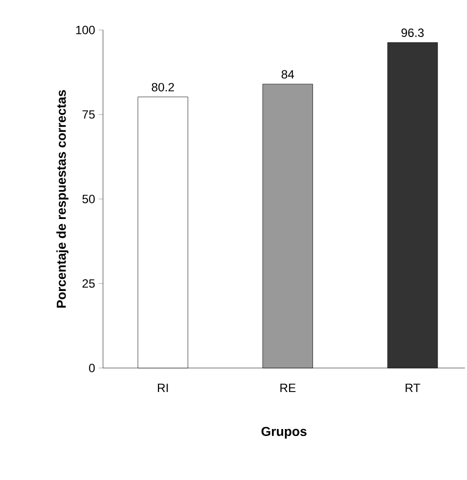 This screenshot has width=467, height=480. Describe the element at coordinates (288, 74) in the screenshot. I see `data-label: 84` at that location.